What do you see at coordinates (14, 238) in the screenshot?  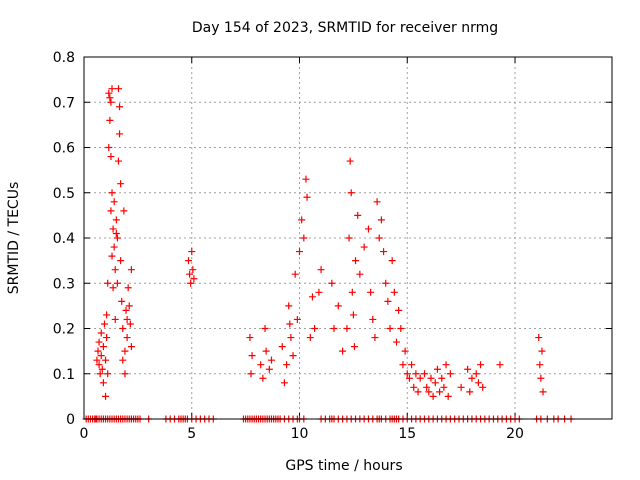 I see `y-axis-label: SRMTID / TECUs` at bounding box center [14, 238].